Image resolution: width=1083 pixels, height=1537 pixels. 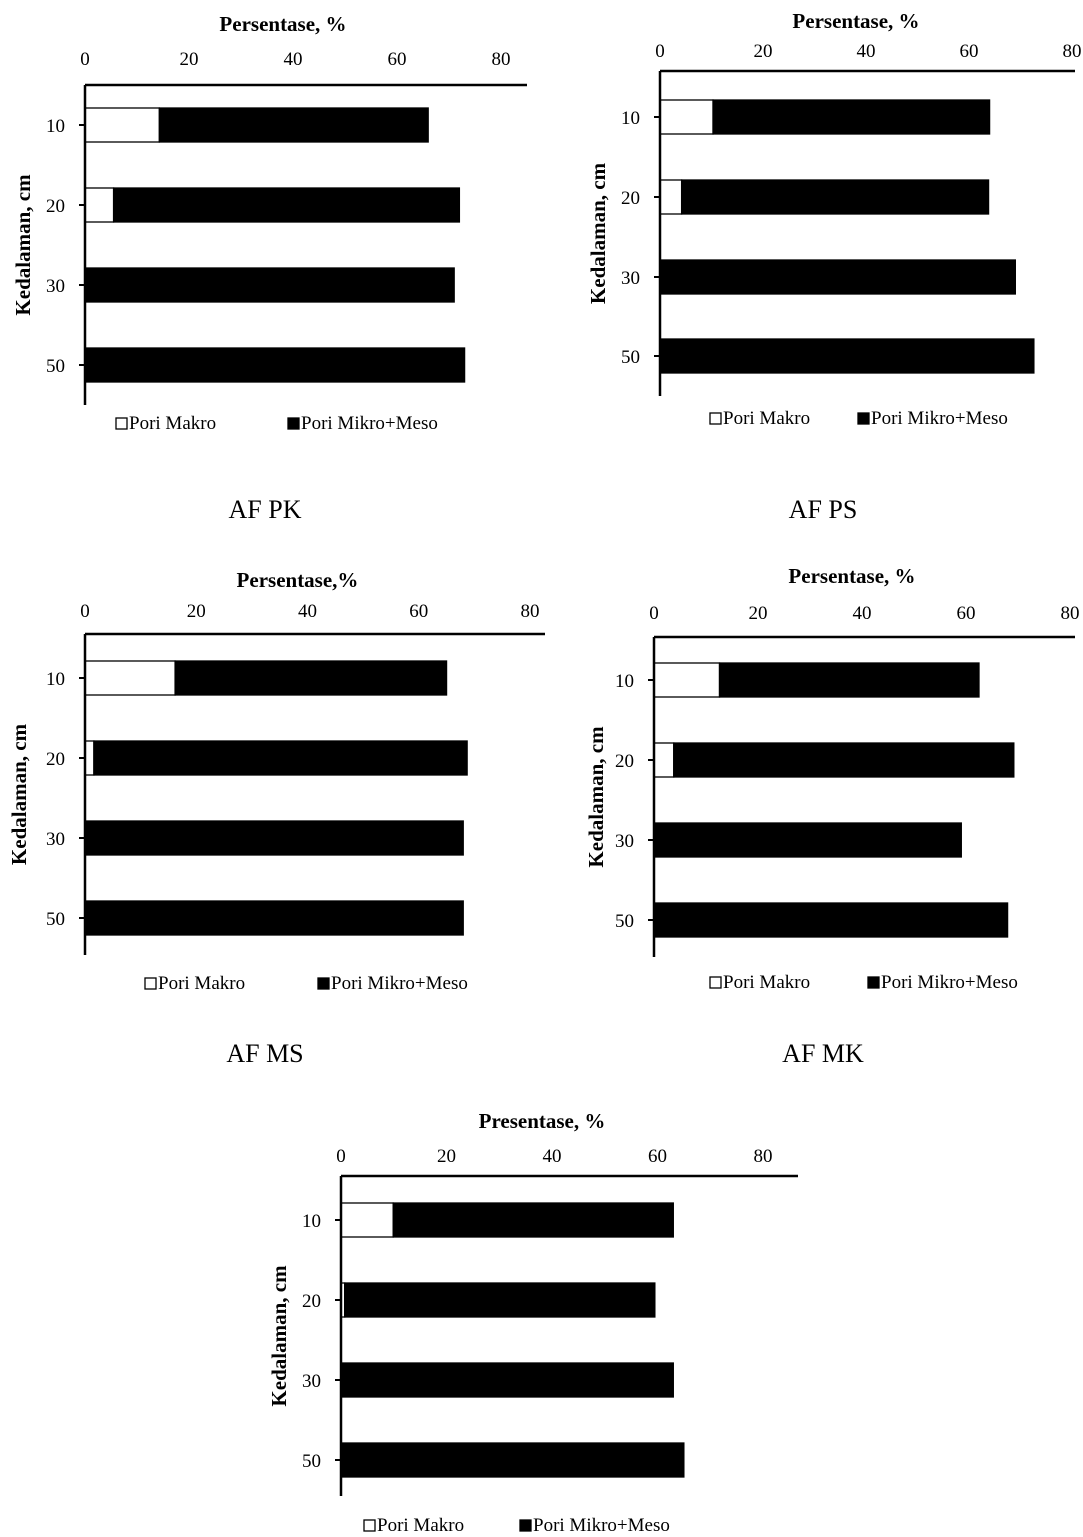 What do you see at coordinates (823, 509) in the screenshot?
I see `panel-caption: AF PS` at bounding box center [823, 509].